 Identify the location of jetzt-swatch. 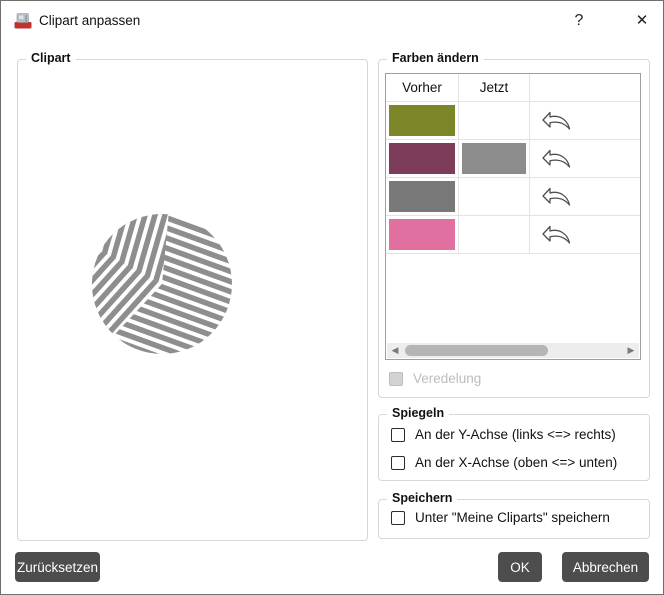
(494, 158).